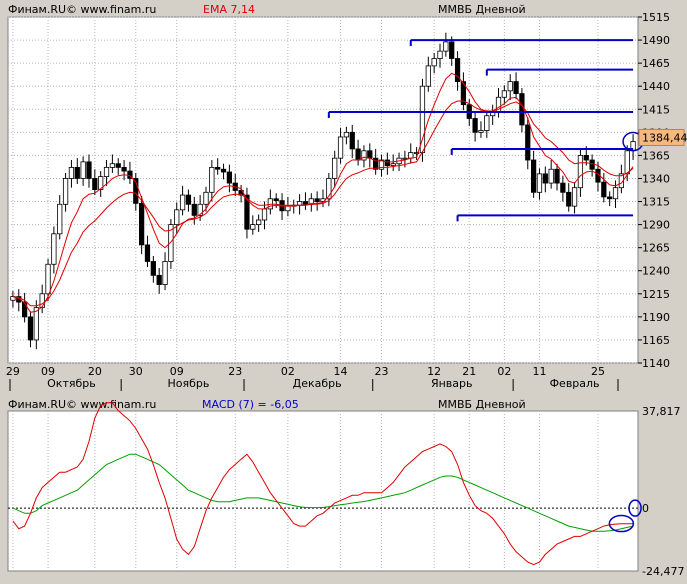 This screenshot has height=584, width=687. I want to click on y-tick-label: 1190, so click(656, 317).